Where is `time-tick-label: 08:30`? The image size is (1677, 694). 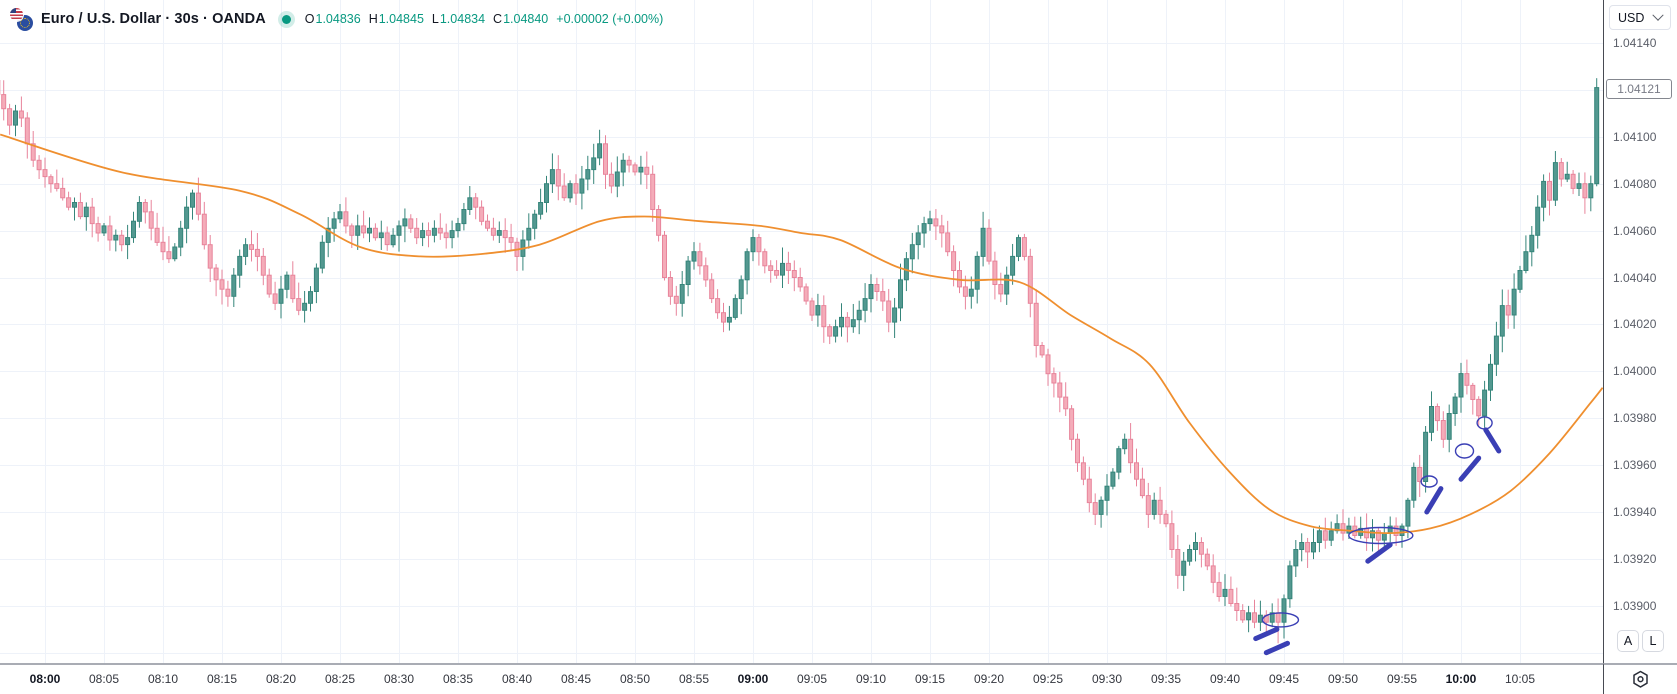
time-tick-label: 08:30 is located at coordinates (399, 679).